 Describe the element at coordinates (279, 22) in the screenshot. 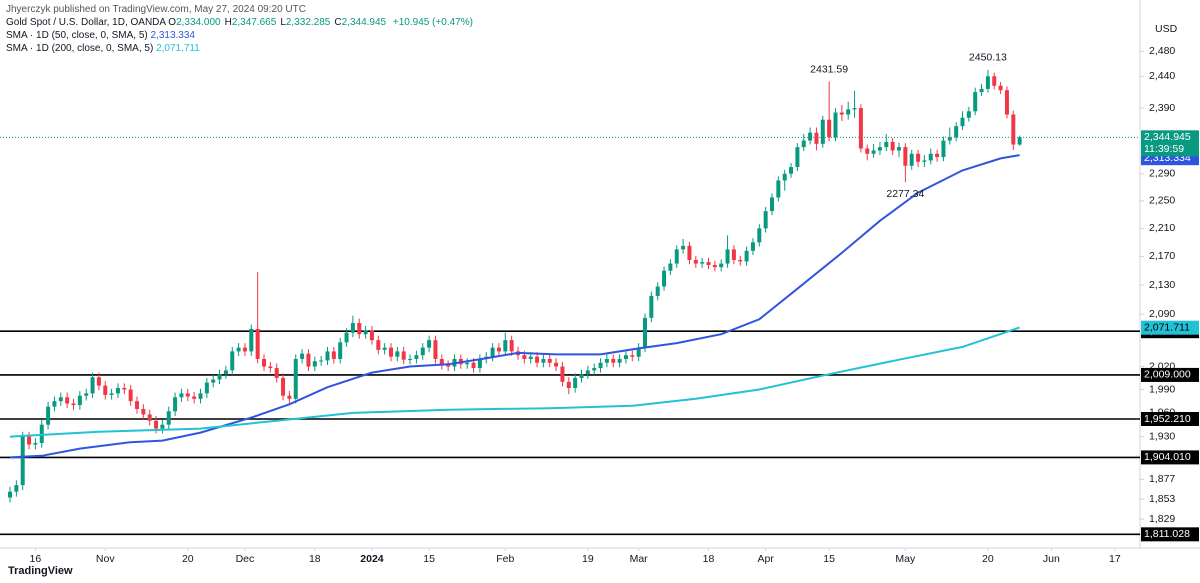

I see `ohlc: O2,334.000 H2,347.665 L2,332.285 C2,344.945` at that location.